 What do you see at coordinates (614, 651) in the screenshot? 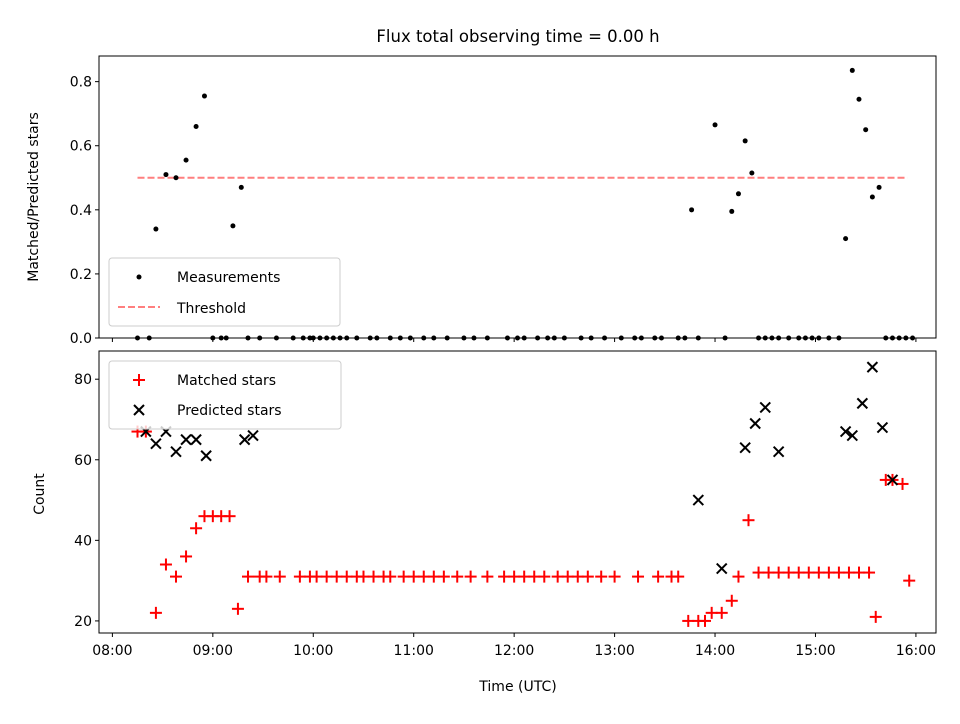
I see `bottom-x-tick-label: 13:00` at bounding box center [614, 651].